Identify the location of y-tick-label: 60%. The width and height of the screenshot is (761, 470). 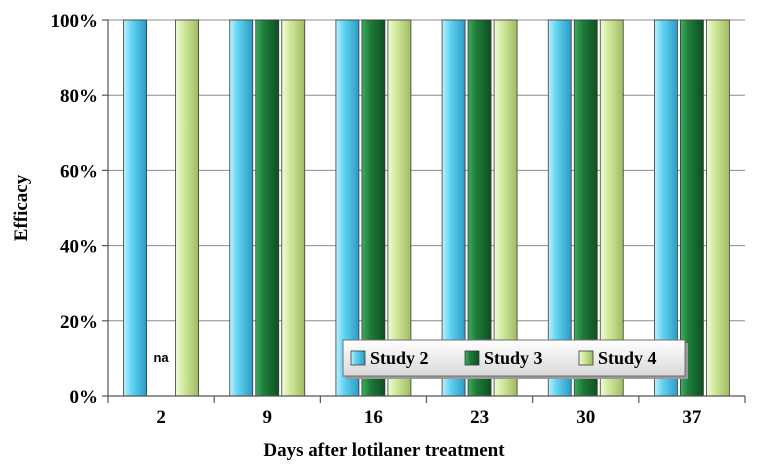
(79, 171).